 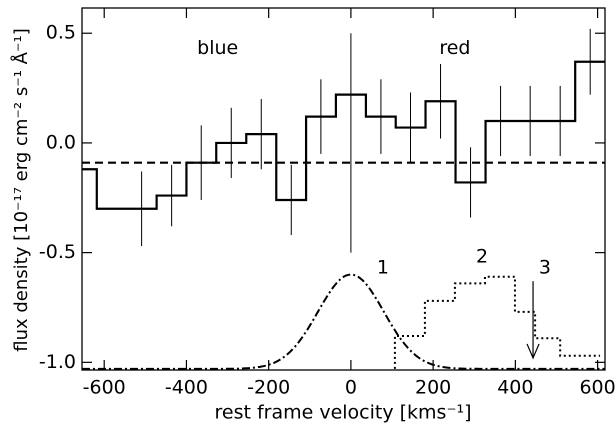 I want to click on y-tick-label: -0.5, so click(x=57, y=252).